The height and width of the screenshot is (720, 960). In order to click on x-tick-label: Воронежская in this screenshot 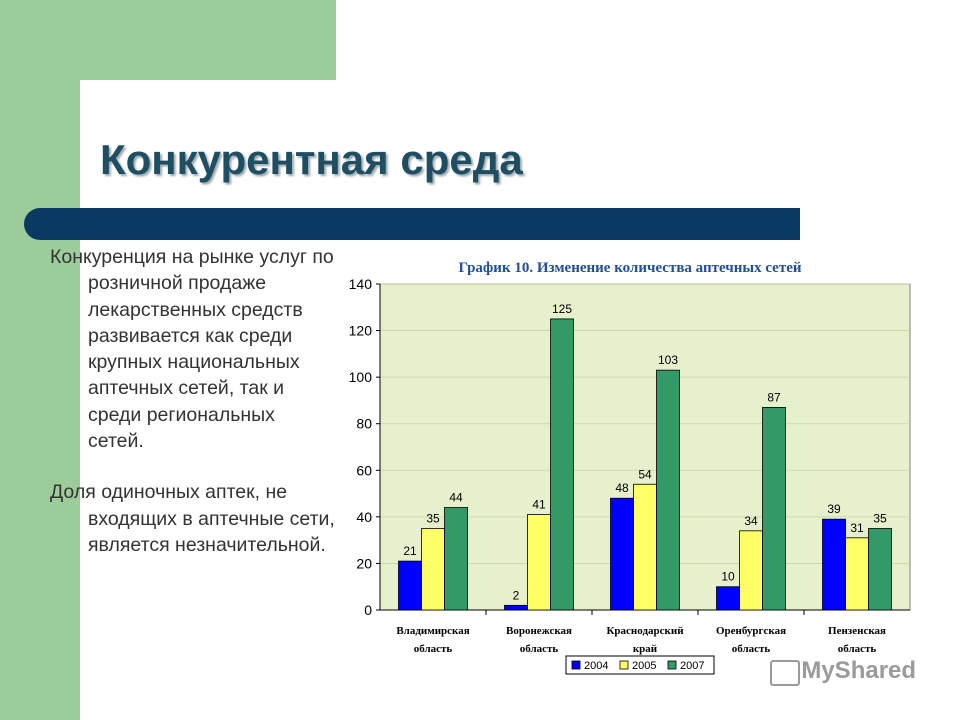, I will do `click(539, 631)`.